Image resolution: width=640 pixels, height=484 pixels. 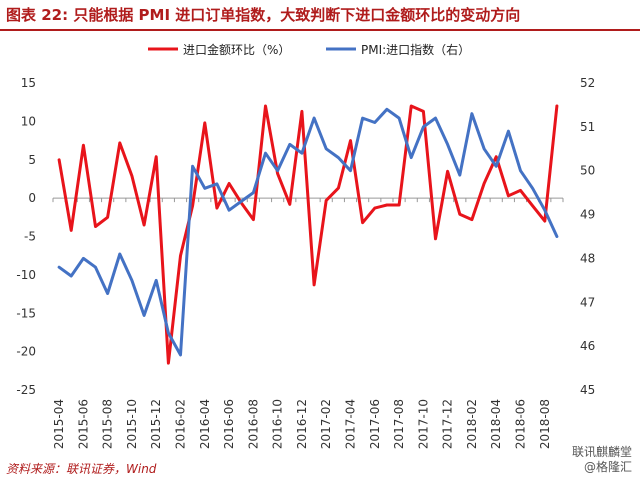 What do you see at coordinates (399, 424) in the screenshot?
I see `x-tick-label: 2017-08` at bounding box center [399, 424].